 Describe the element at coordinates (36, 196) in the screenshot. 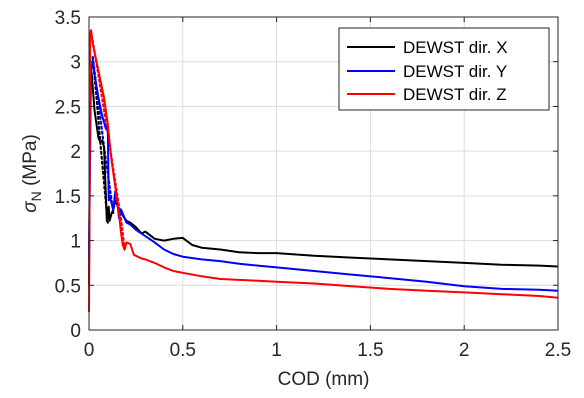

I see `y-axis-subscript: N` at that location.